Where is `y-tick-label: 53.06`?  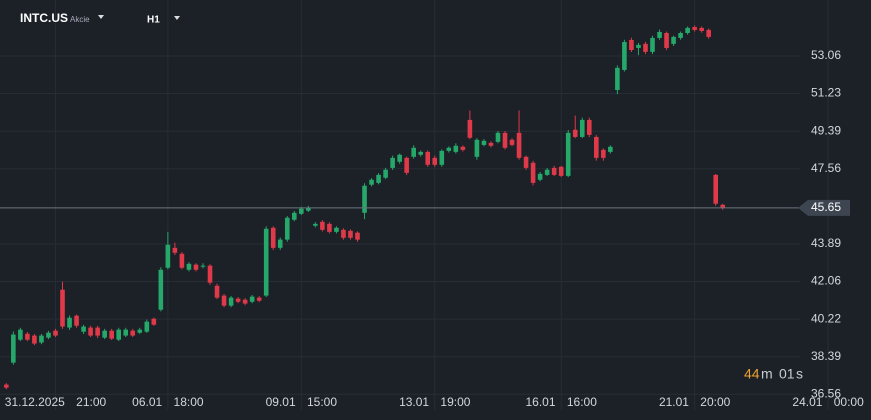 y-tick-label: 53.06 is located at coordinates (826, 55).